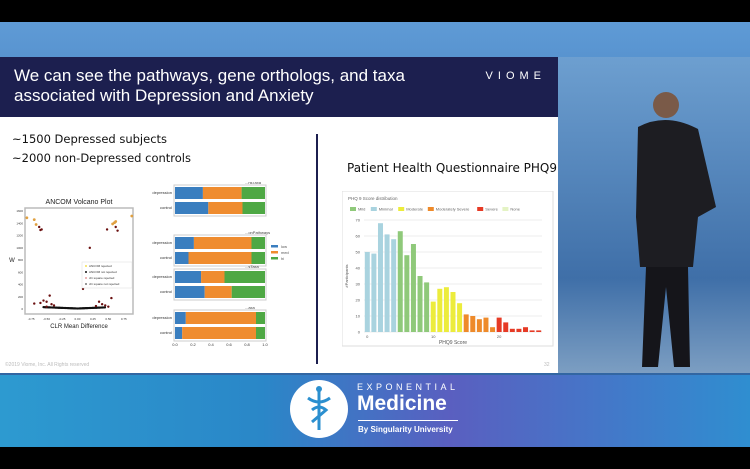  I want to click on volcano-ytick: 0, so click(22, 309).